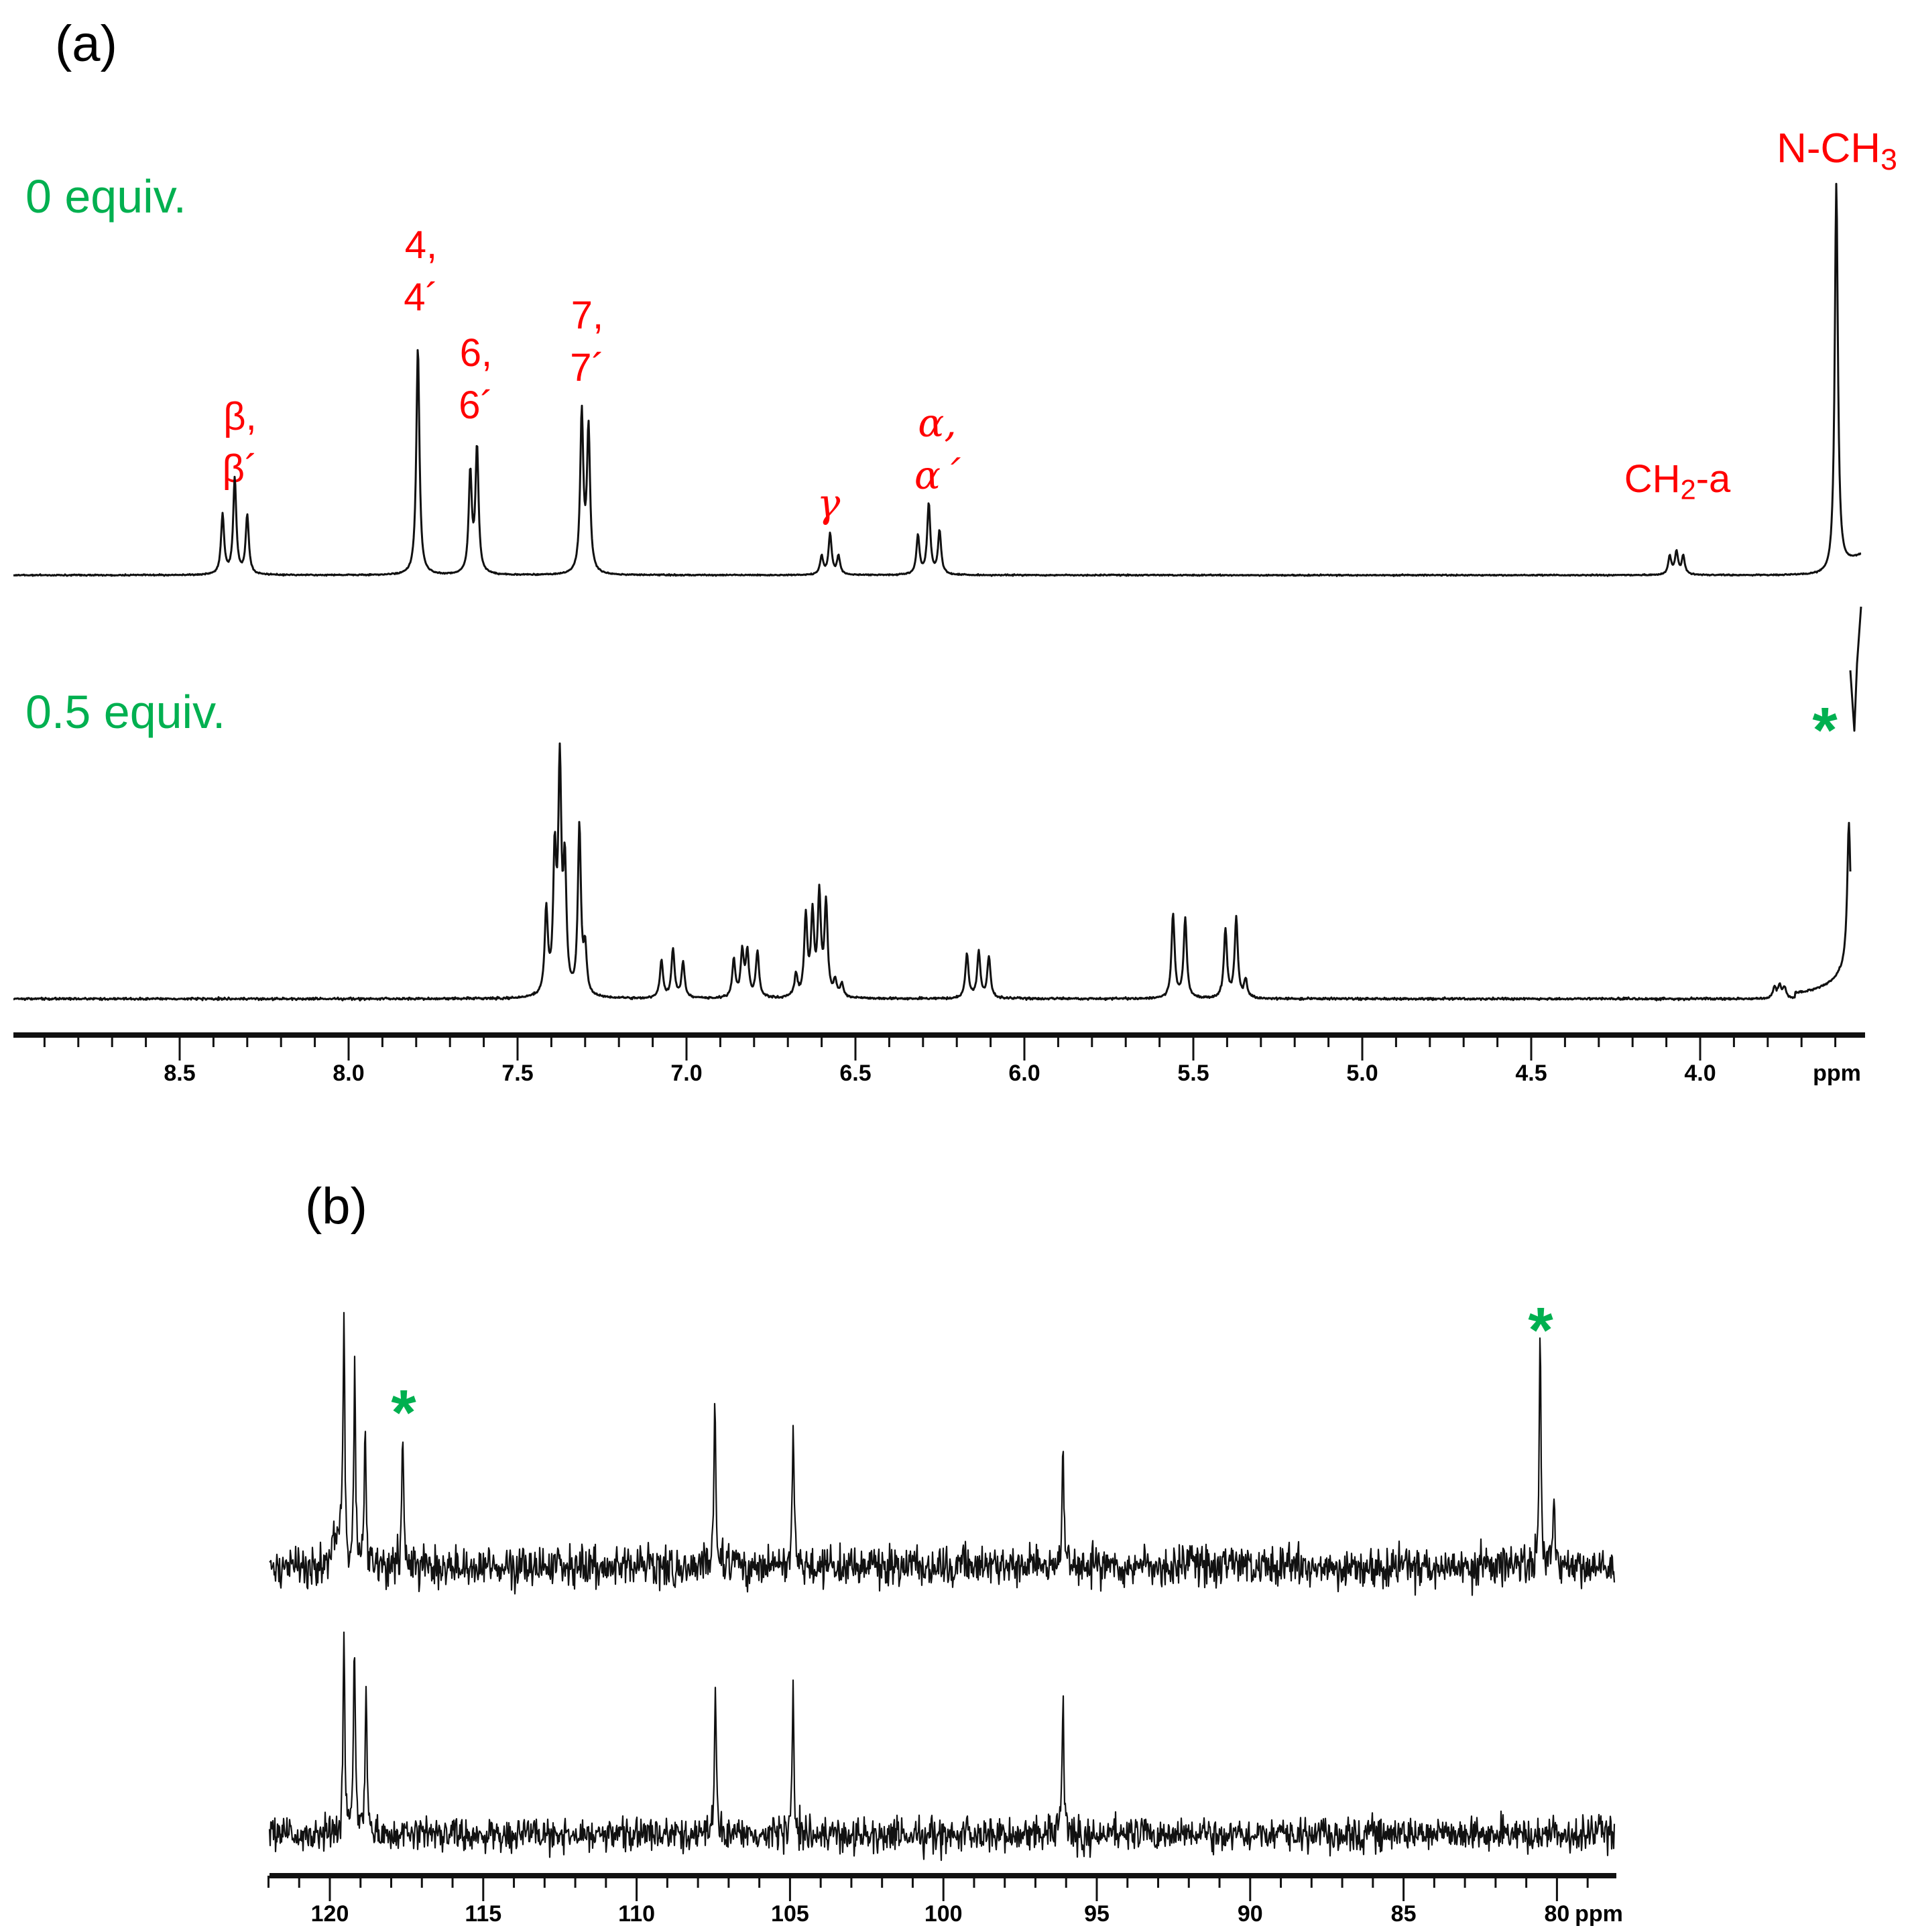 This screenshot has width=1912, height=1932. Describe the element at coordinates (1531, 1073) in the screenshot. I see `tick-label: 4.5` at that location.